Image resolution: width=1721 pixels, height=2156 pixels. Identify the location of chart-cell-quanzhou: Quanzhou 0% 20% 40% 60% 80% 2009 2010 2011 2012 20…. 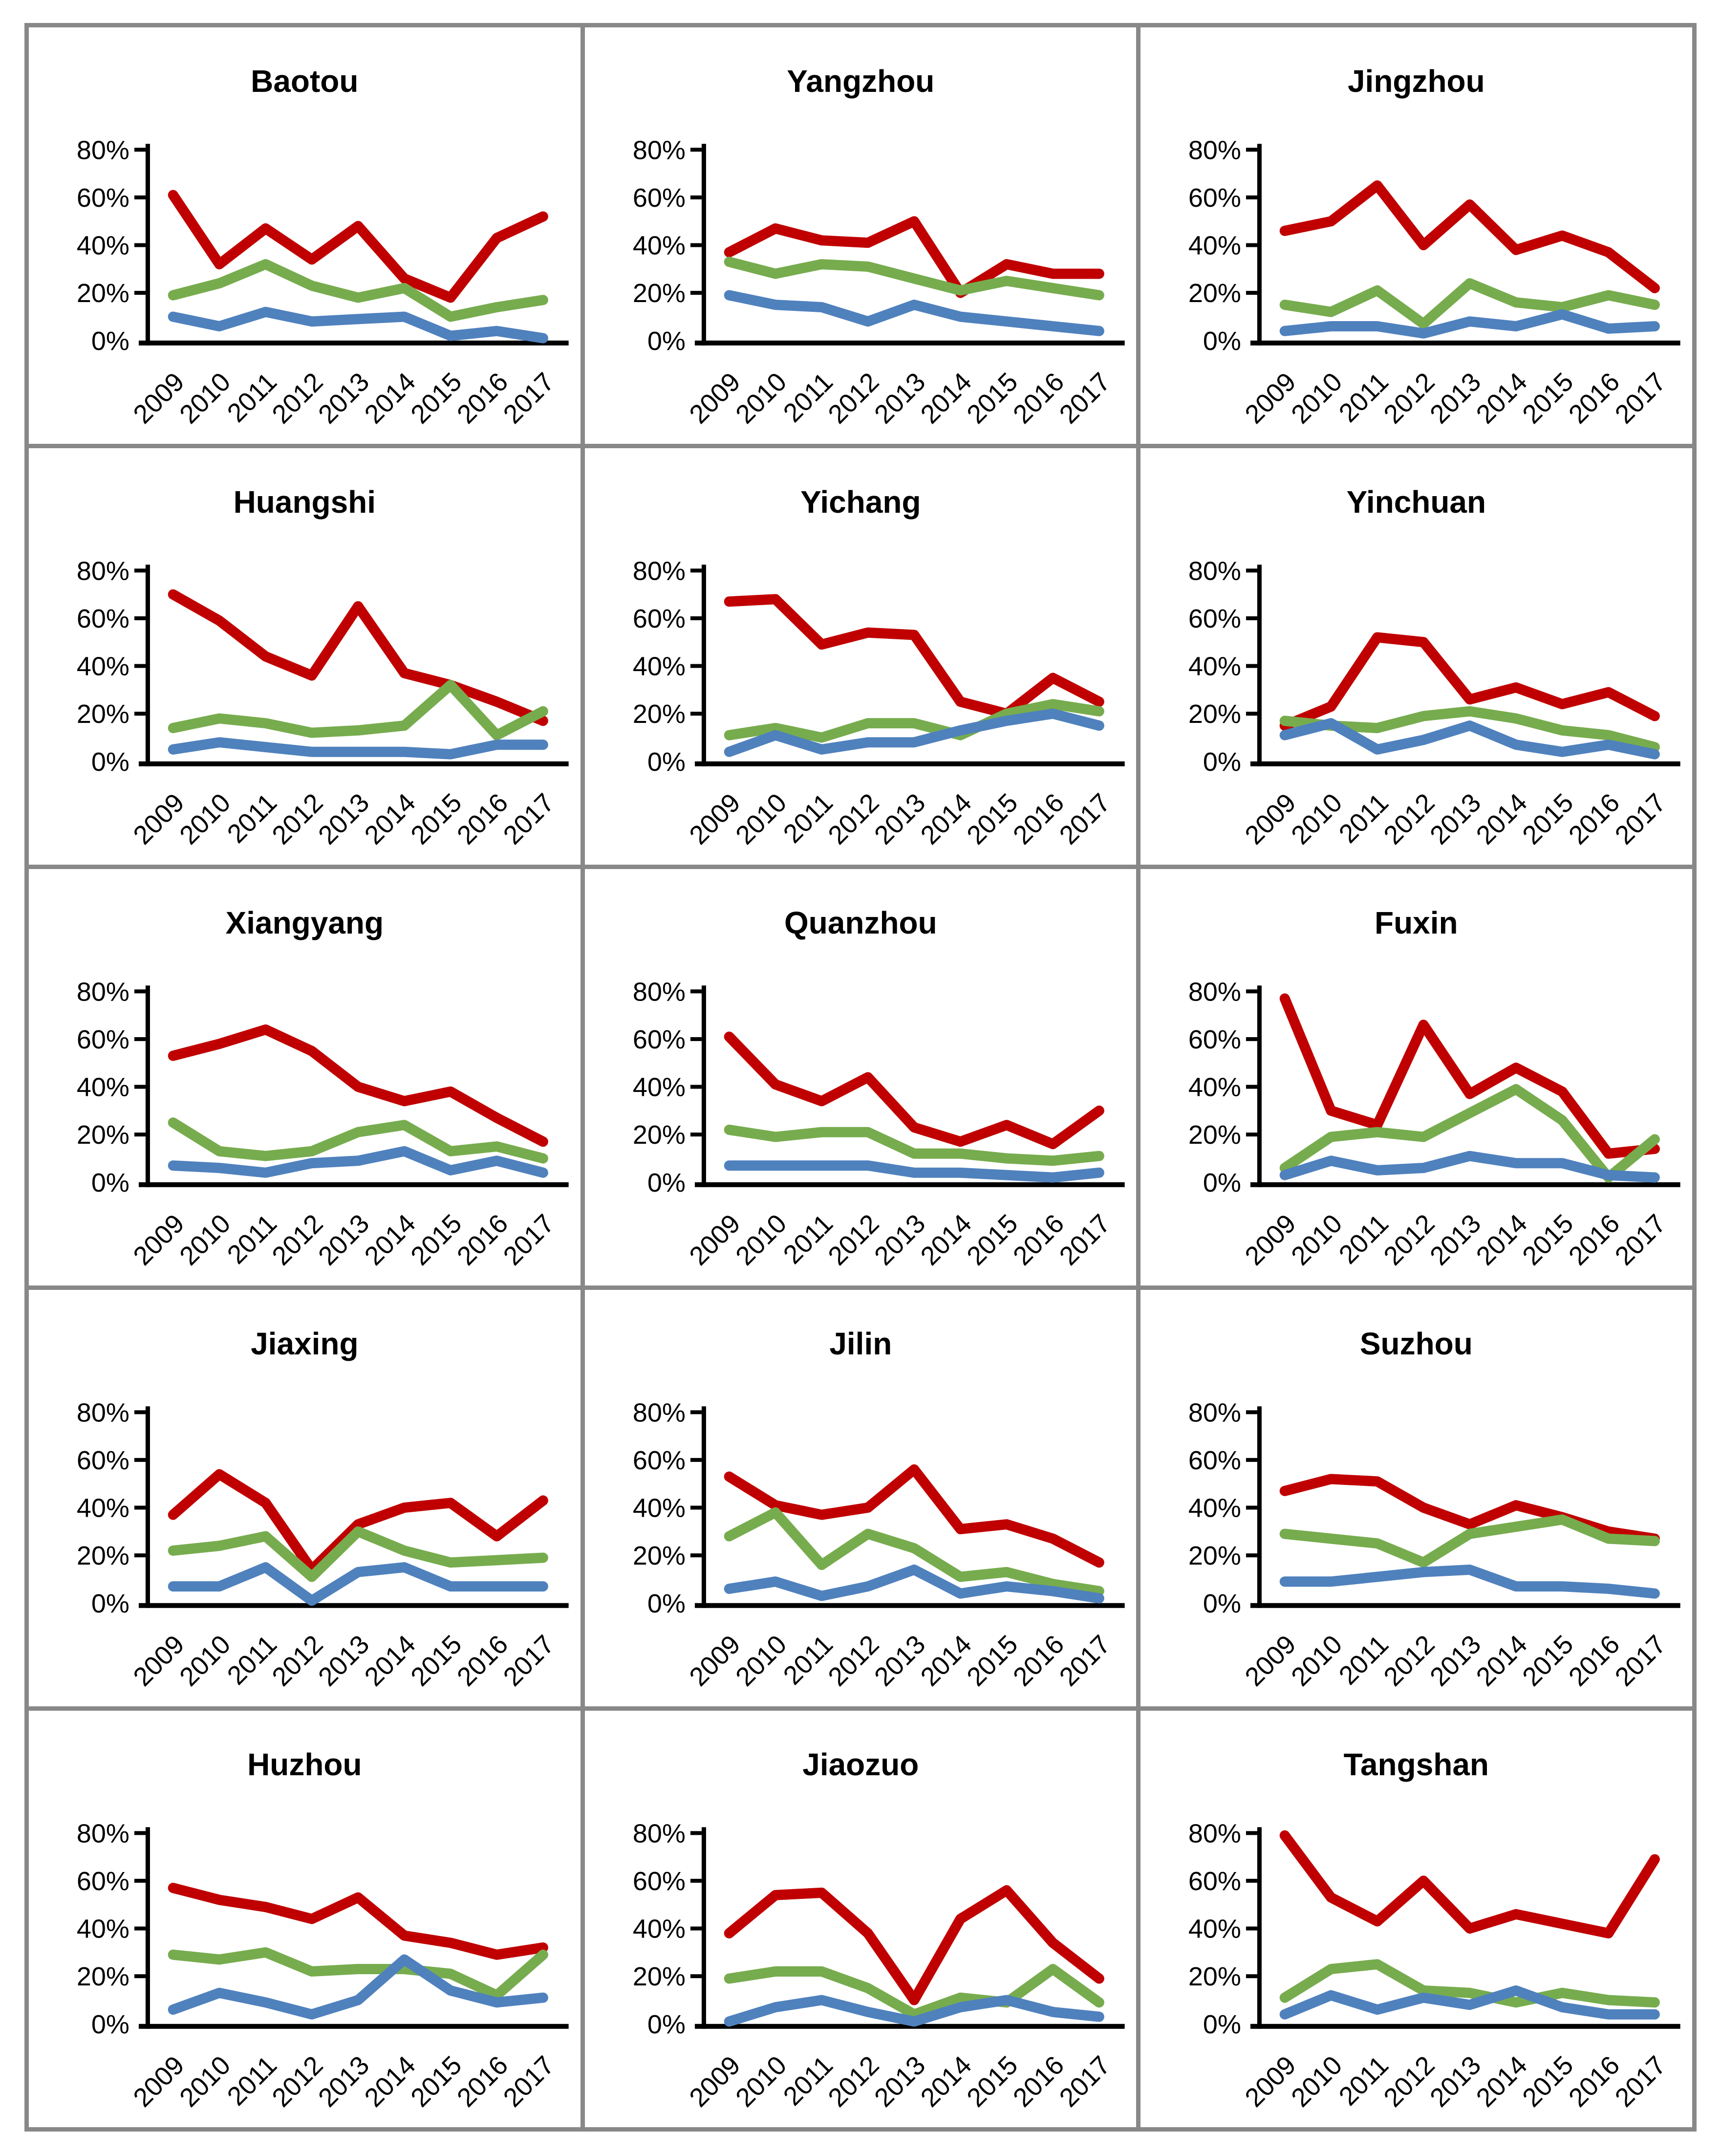
(860, 1077).